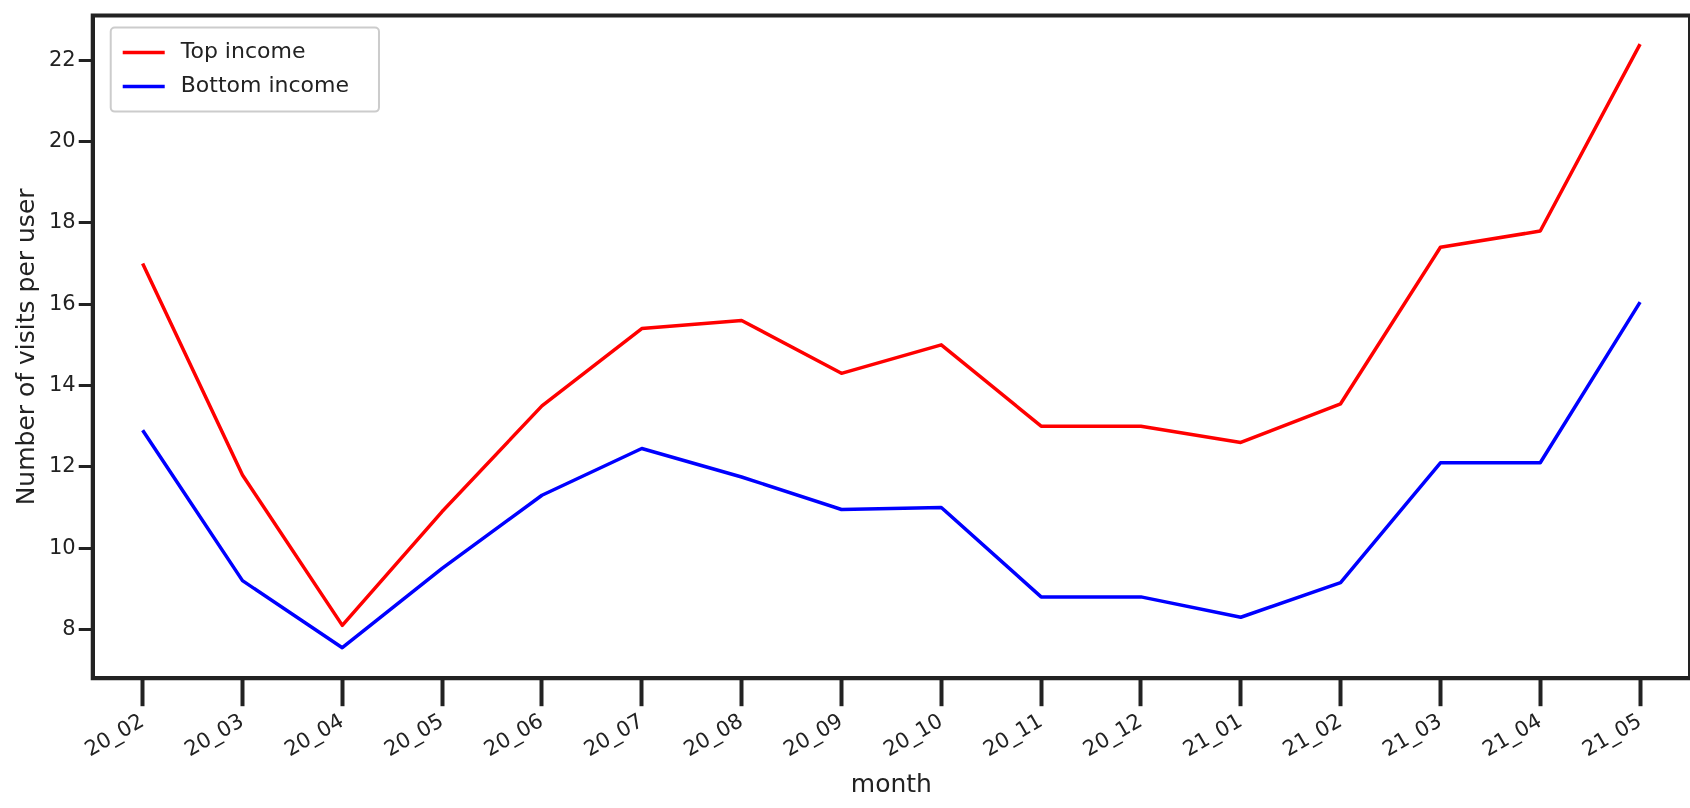 The height and width of the screenshot is (808, 1690). I want to click on y-axis-title: Number of visits per user, so click(25, 346).